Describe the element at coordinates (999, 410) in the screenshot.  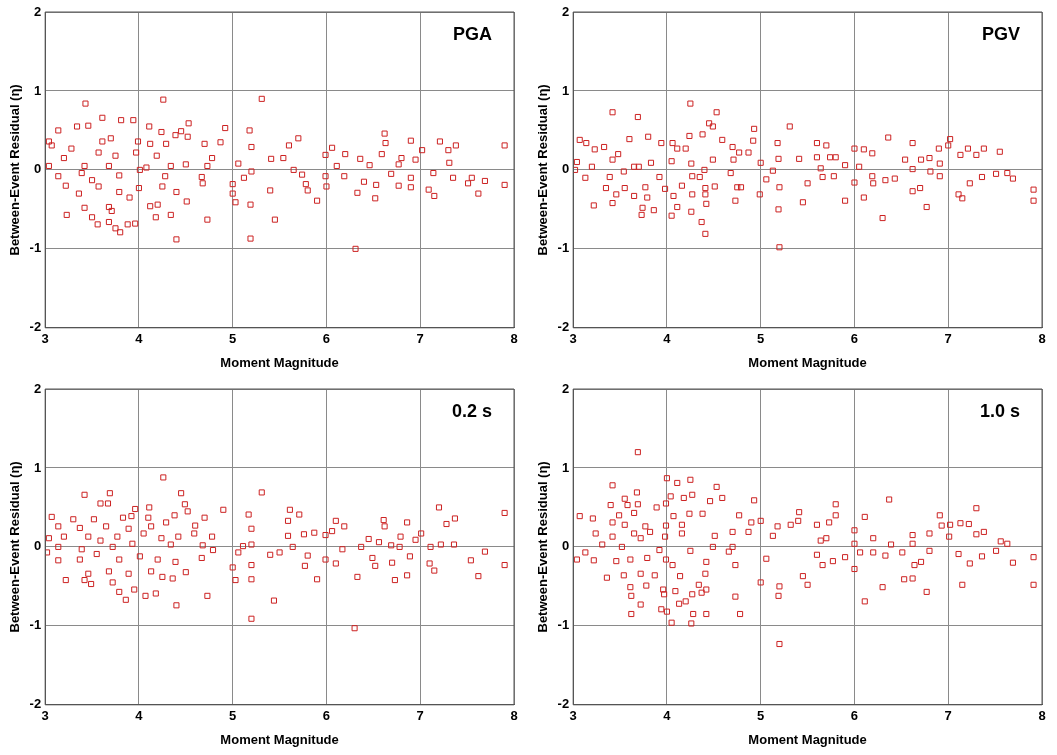
I see `text: 1.0 s` at that location.